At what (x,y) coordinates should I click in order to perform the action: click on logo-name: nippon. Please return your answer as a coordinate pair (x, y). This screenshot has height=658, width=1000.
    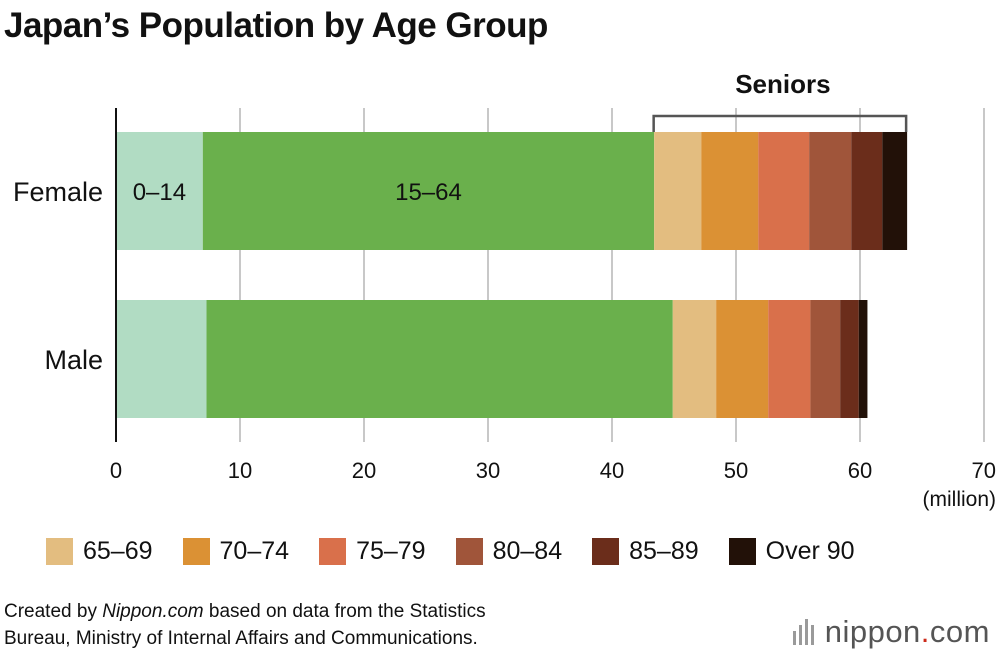
    Looking at the image, I should click on (872, 631).